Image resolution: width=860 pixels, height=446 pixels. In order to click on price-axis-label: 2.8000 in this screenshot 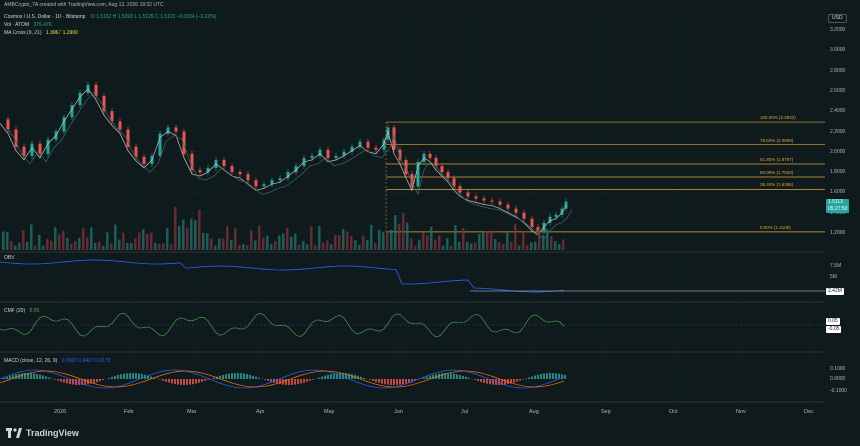, I will do `click(838, 70)`.